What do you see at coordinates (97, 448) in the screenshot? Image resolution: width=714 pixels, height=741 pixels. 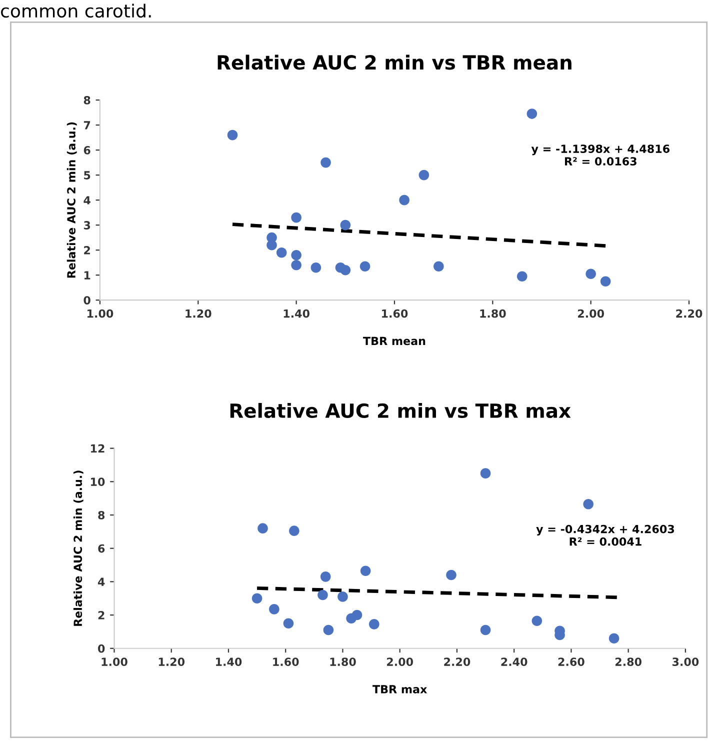 I see `y-tick-label: 12` at bounding box center [97, 448].